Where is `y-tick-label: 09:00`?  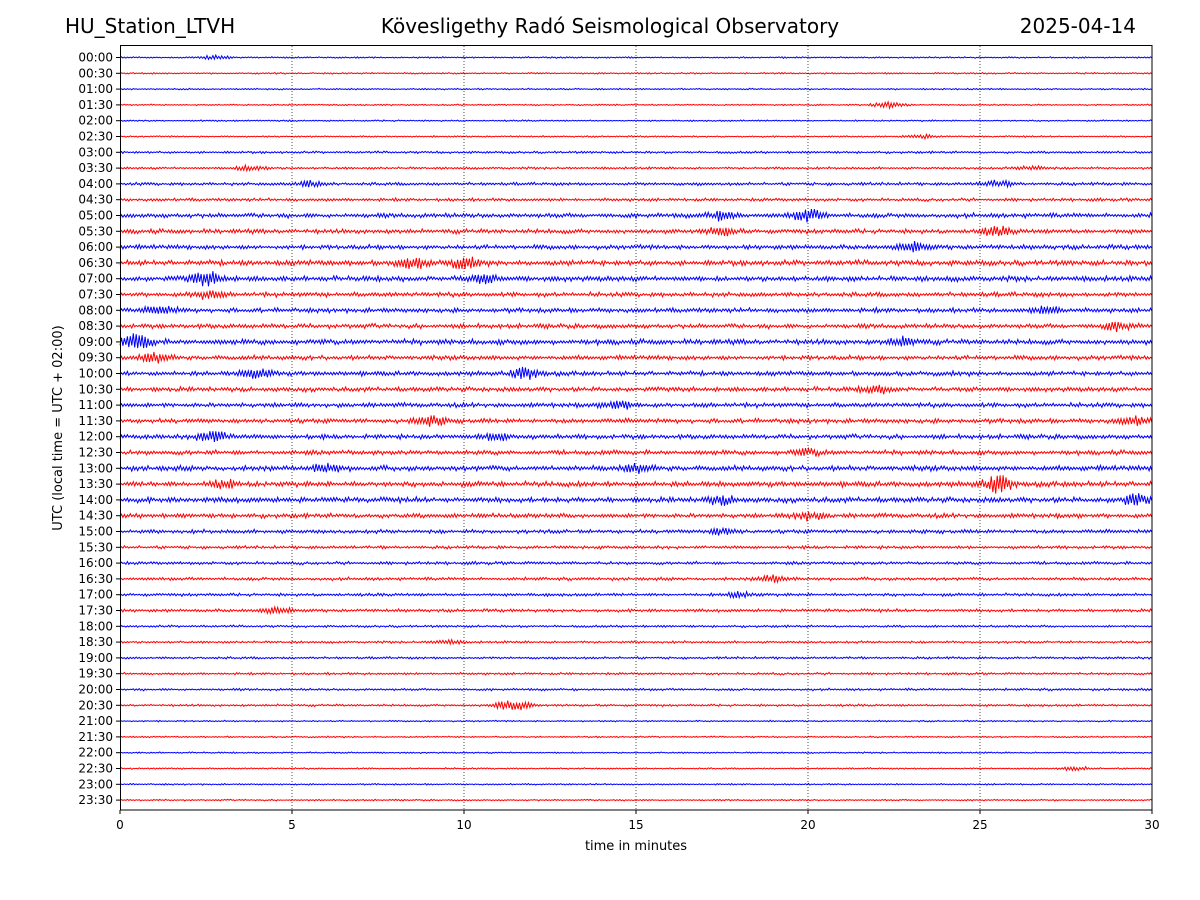
y-tick-label: 09:00 is located at coordinates (95, 342).